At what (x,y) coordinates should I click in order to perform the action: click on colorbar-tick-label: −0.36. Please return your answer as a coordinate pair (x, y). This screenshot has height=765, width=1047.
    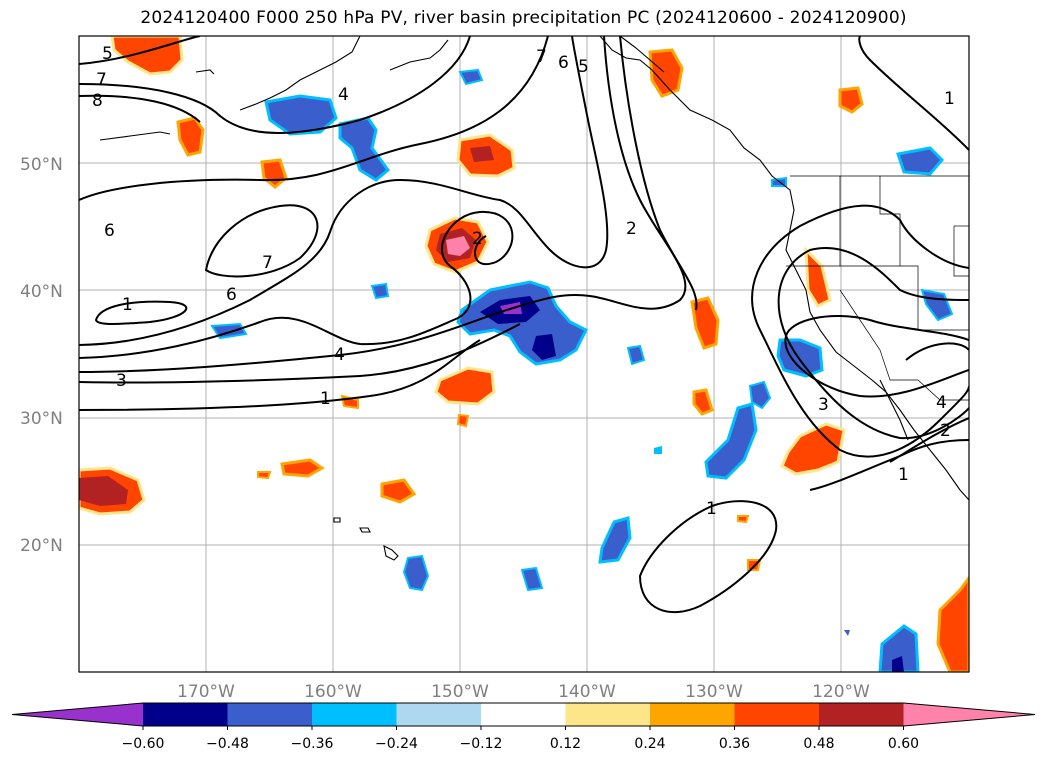
    Looking at the image, I should click on (312, 744).